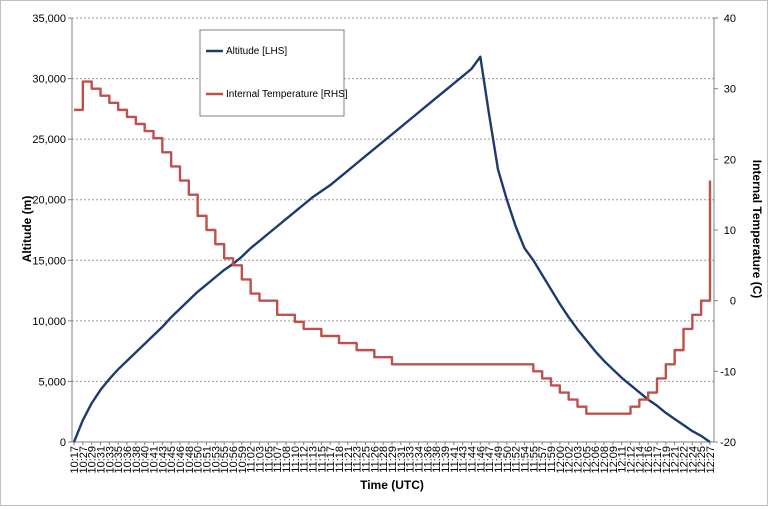 This screenshot has width=768, height=510. What do you see at coordinates (685, 460) in the screenshot?
I see `x-tick-label: 12:22` at bounding box center [685, 460].